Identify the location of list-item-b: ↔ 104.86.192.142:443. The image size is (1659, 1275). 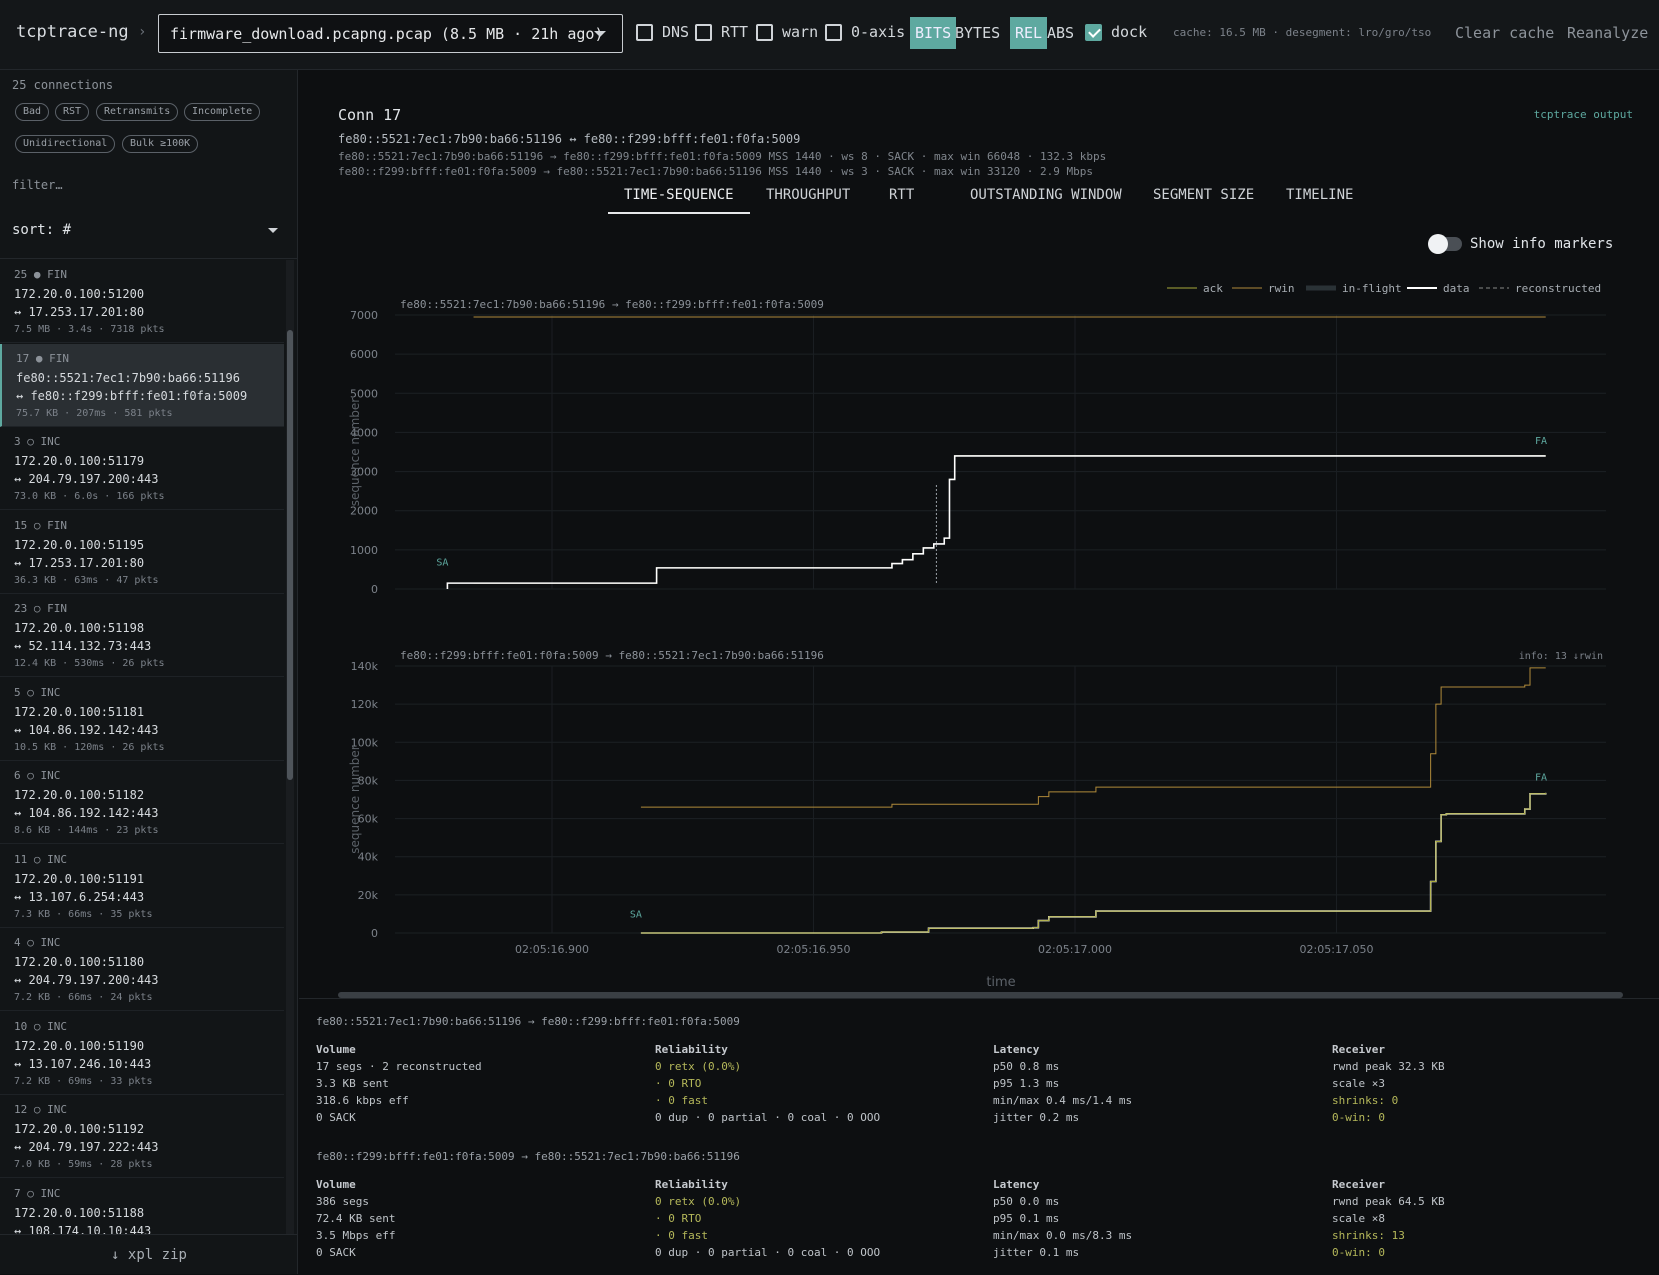
(86, 813).